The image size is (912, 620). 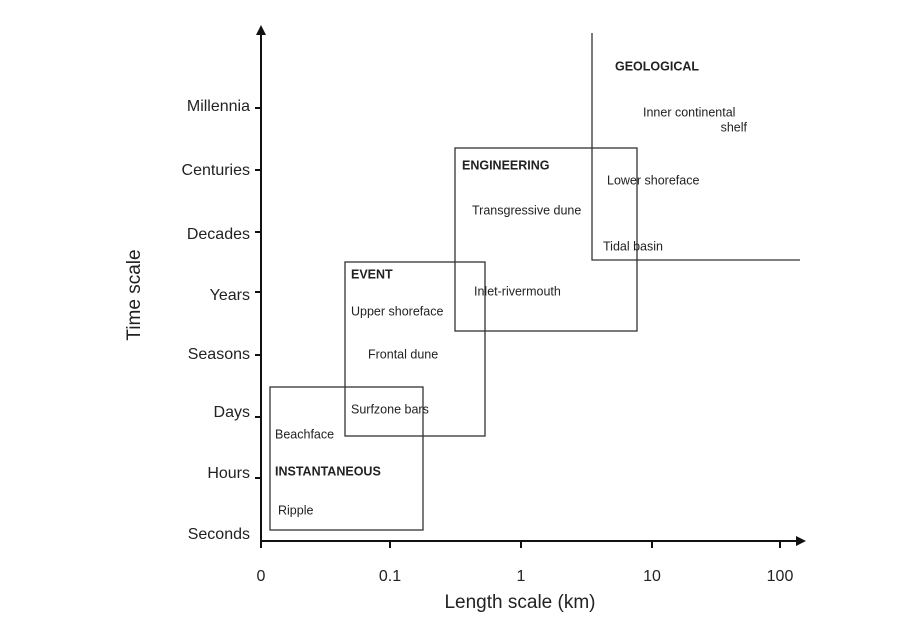 What do you see at coordinates (216, 170) in the screenshot?
I see `y-tick-label: Centuries` at bounding box center [216, 170].